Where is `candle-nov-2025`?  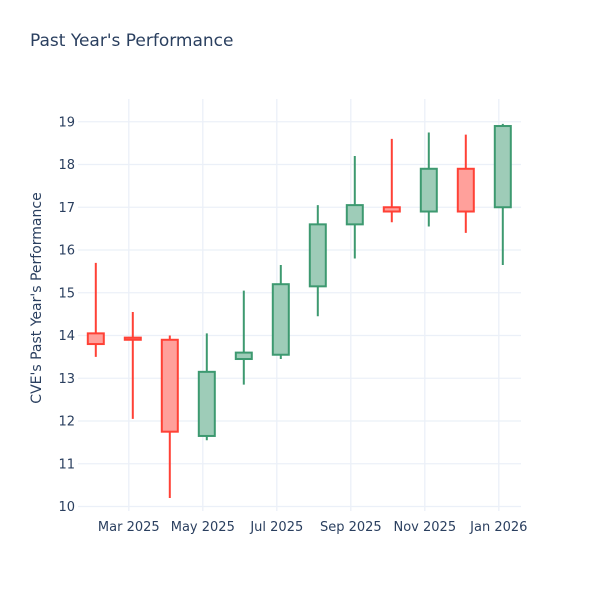 candle-nov-2025 is located at coordinates (428, 179).